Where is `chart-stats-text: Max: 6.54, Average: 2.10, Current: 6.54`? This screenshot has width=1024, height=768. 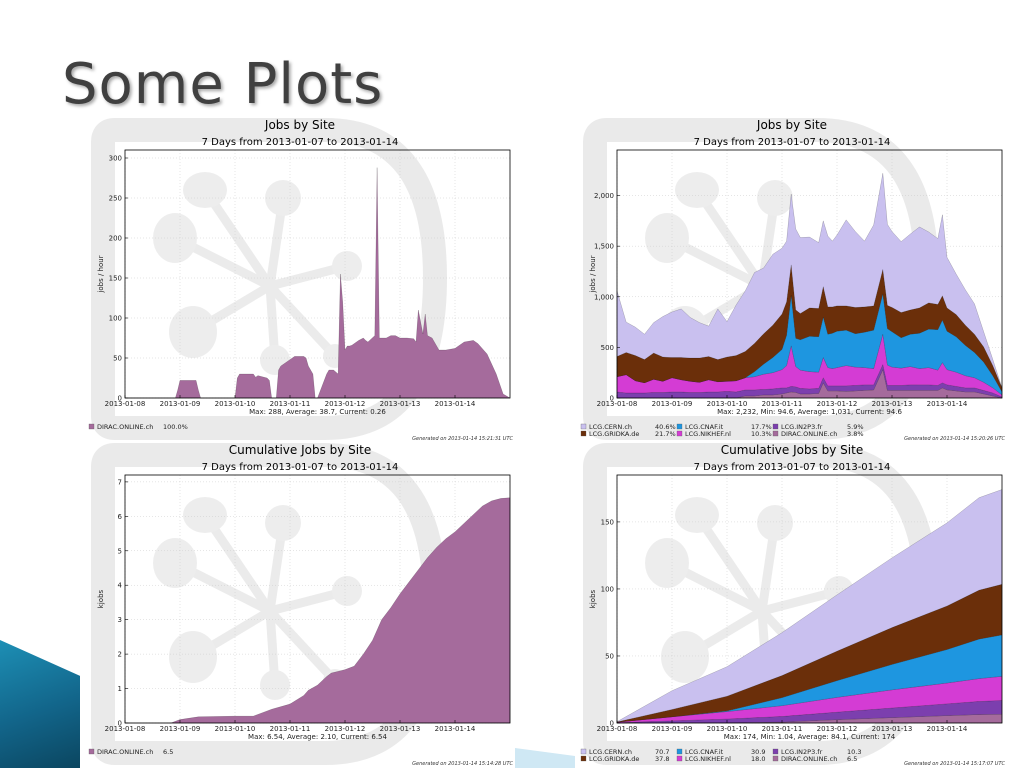
chart-stats-text: Max: 6.54, Average: 2.10, Current: 6.54 is located at coordinates (317, 737).